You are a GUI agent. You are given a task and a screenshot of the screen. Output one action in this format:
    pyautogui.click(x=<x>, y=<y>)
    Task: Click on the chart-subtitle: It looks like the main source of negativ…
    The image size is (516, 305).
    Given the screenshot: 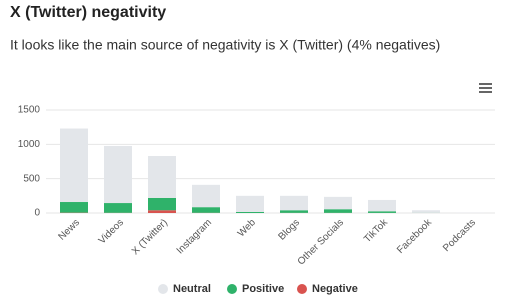 What is the action you would take?
    pyautogui.click(x=225, y=45)
    